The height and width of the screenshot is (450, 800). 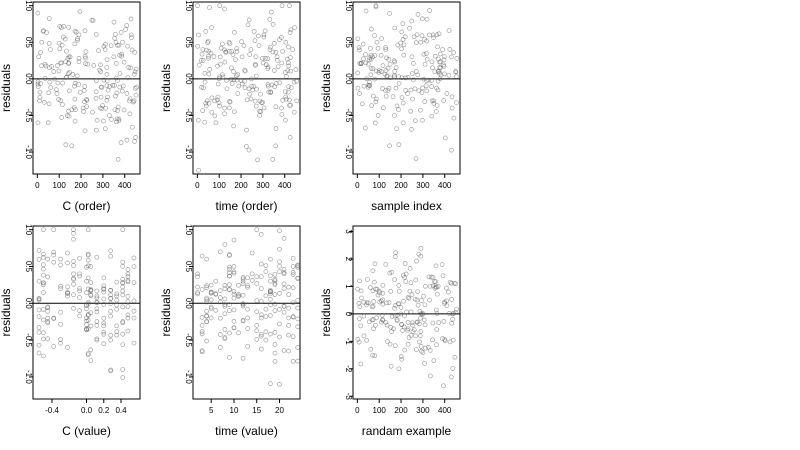 What do you see at coordinates (234, 410) in the screenshot?
I see `x-tick-label: 10` at bounding box center [234, 410].